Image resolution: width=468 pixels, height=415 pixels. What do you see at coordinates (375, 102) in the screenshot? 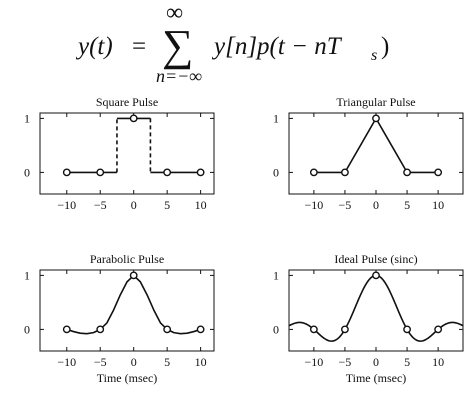
I see `plot-title: Triangular Pulse` at bounding box center [375, 102].